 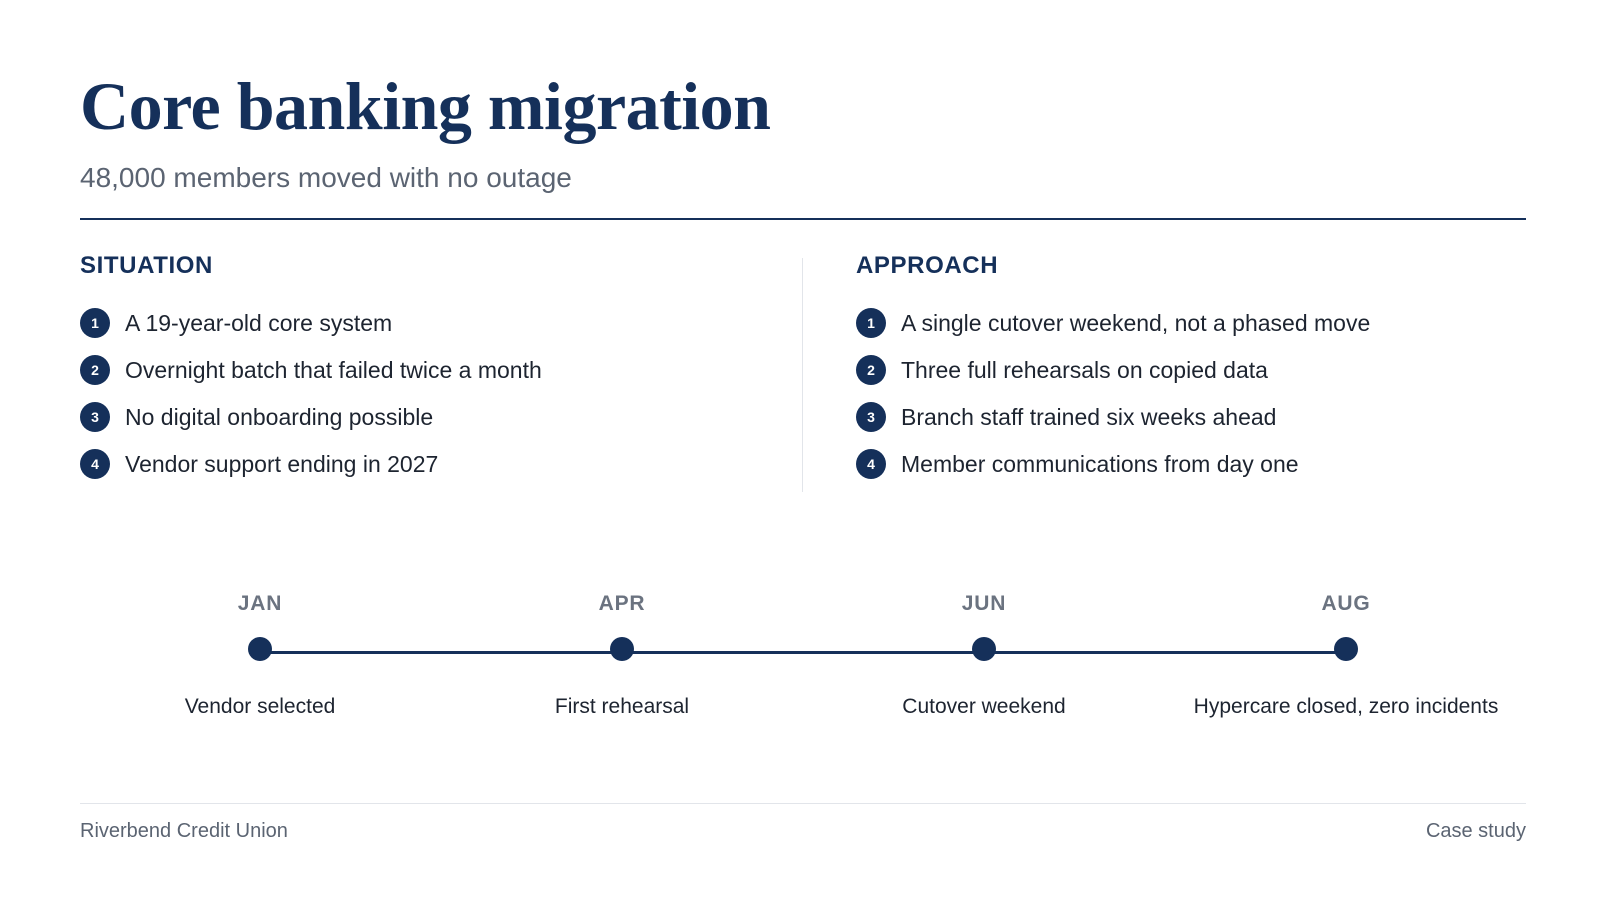 I want to click on situation-item-text: A 19-year-old core system, so click(x=259, y=322).